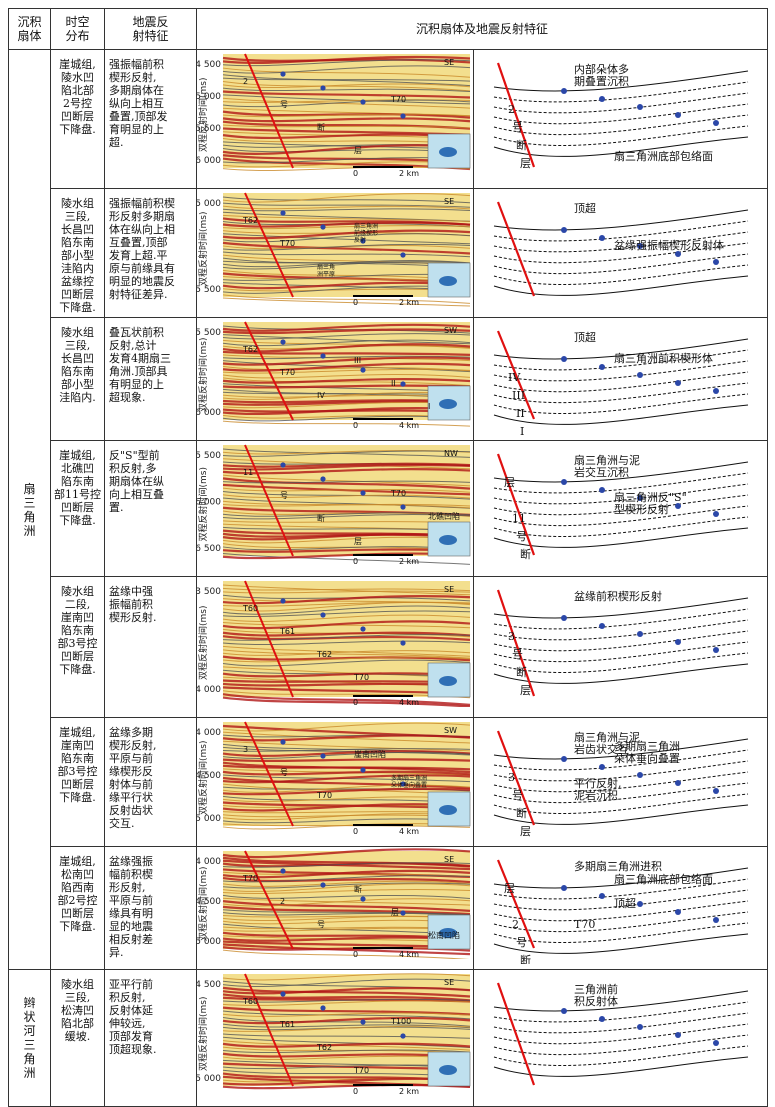 The height and width of the screenshot is (1107, 775). What do you see at coordinates (450, 730) in the screenshot?
I see `orientation-label: SW` at bounding box center [450, 730].